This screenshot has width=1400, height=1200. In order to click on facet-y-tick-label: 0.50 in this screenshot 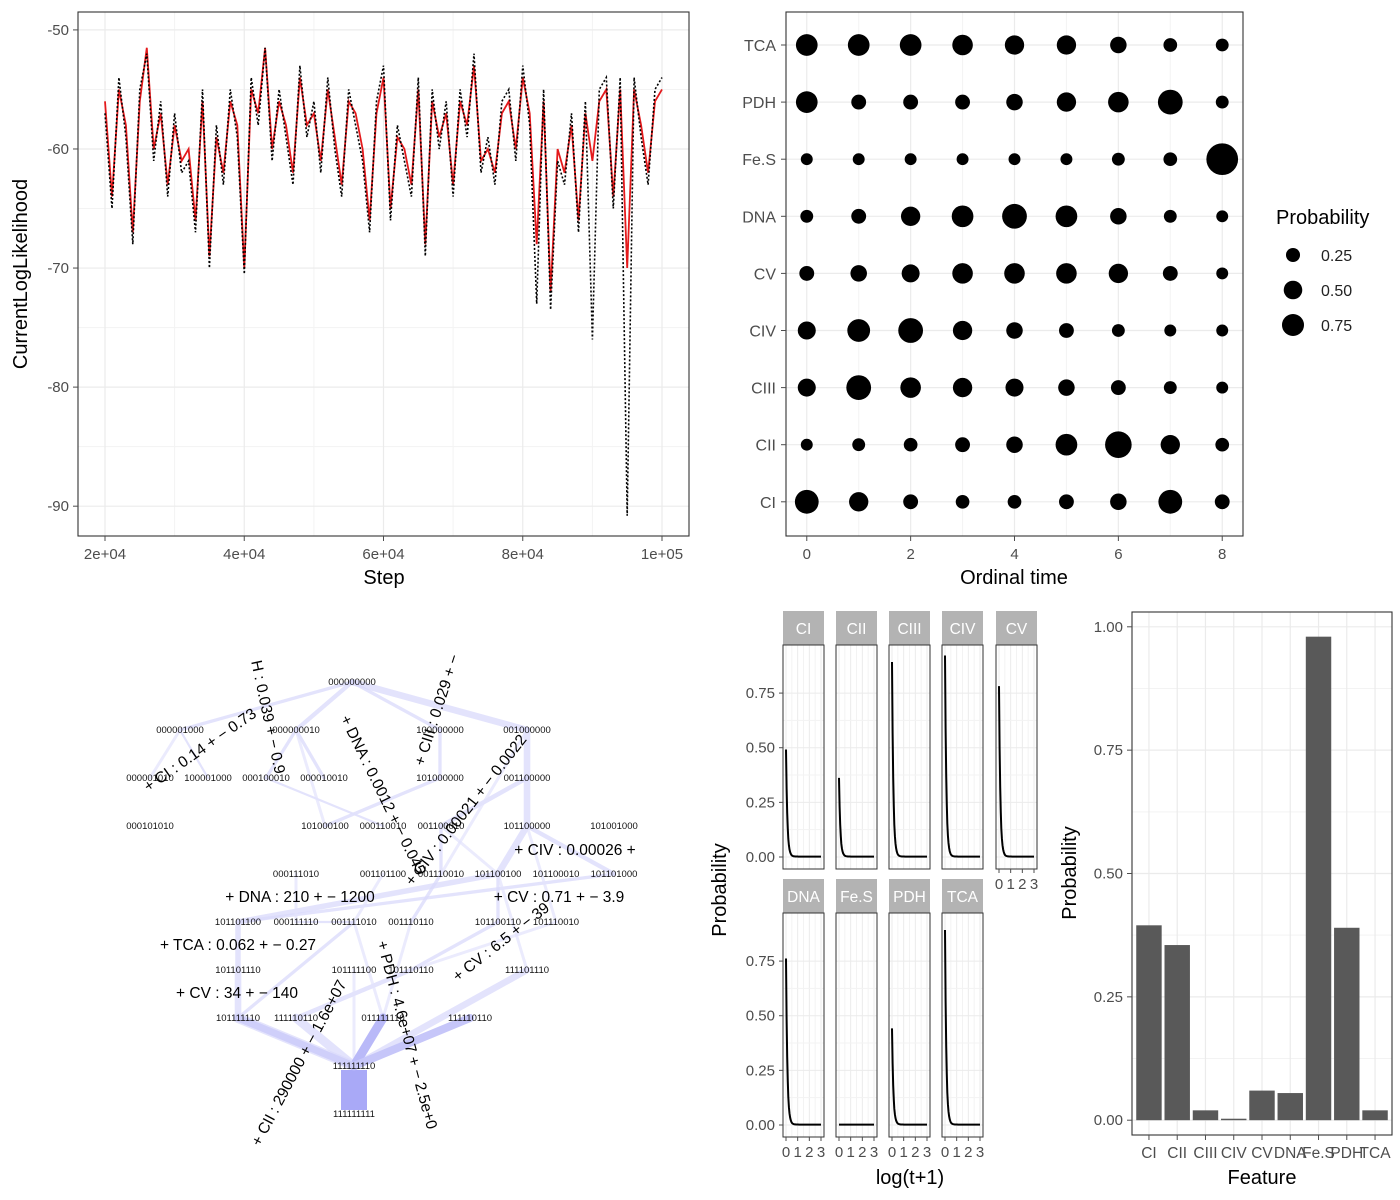, I will do `click(760, 748)`.